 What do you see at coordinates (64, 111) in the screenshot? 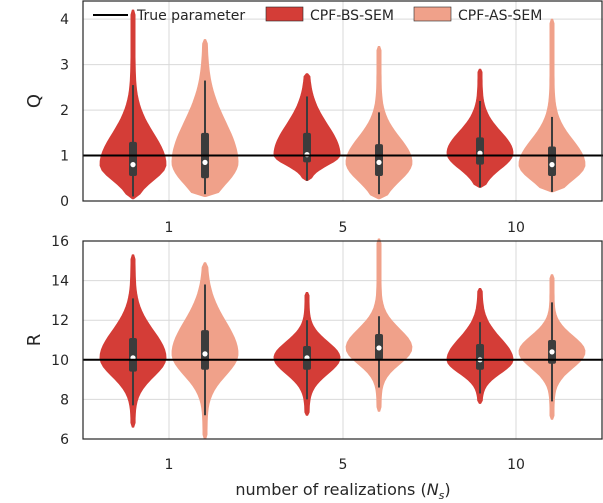
I see `y-tick-label: 2` at bounding box center [64, 111].